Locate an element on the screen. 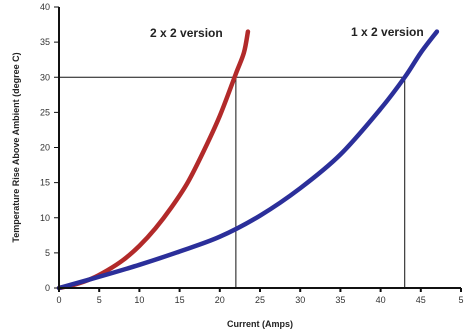  x-tick-label: 15 is located at coordinates (180, 300).